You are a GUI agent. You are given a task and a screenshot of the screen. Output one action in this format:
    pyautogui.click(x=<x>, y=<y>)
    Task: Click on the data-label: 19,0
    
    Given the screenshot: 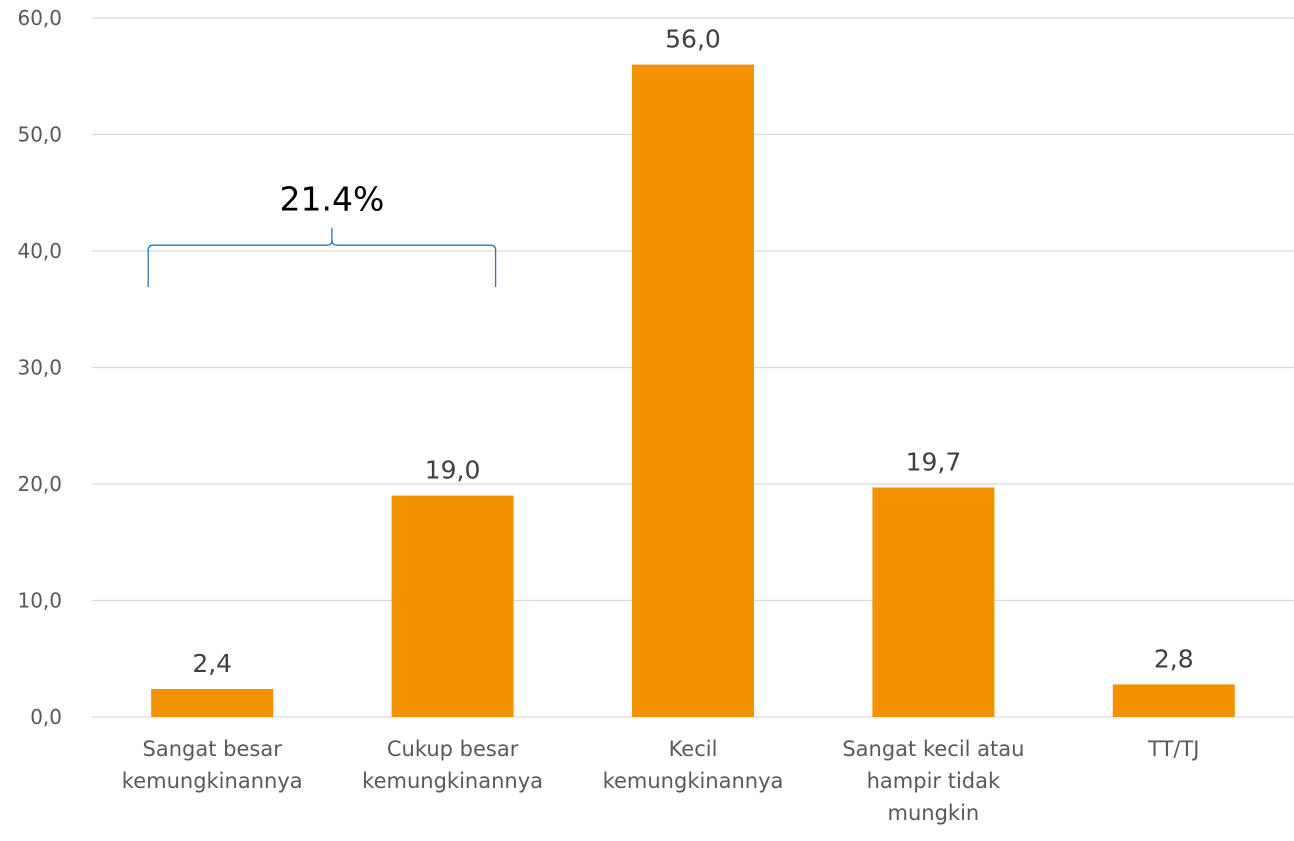 What is the action you would take?
    pyautogui.click(x=453, y=470)
    